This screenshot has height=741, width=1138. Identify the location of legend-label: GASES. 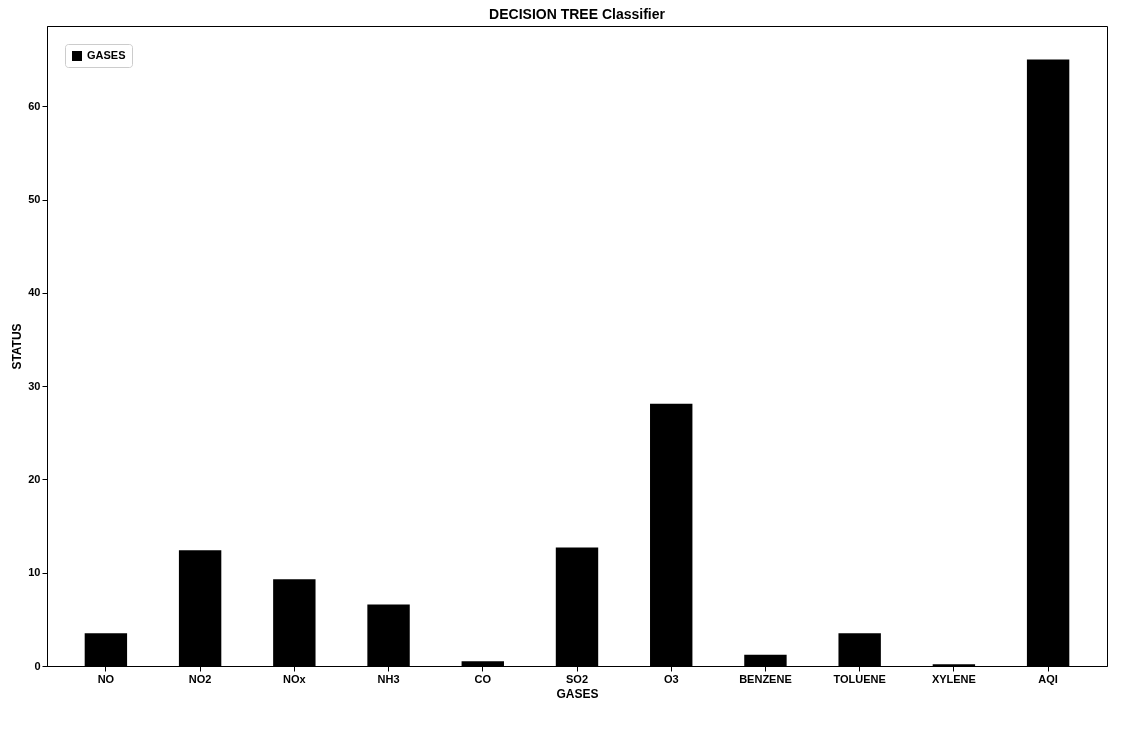
(106, 55).